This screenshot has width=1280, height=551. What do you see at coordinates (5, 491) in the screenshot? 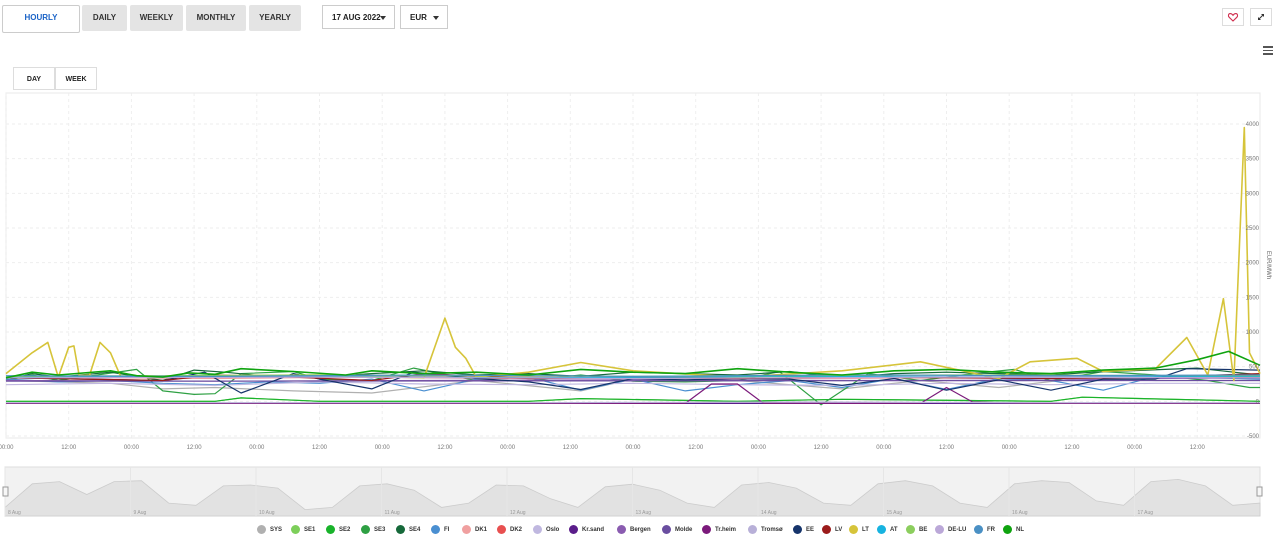
I see `navigator-handle-left` at bounding box center [5, 491].